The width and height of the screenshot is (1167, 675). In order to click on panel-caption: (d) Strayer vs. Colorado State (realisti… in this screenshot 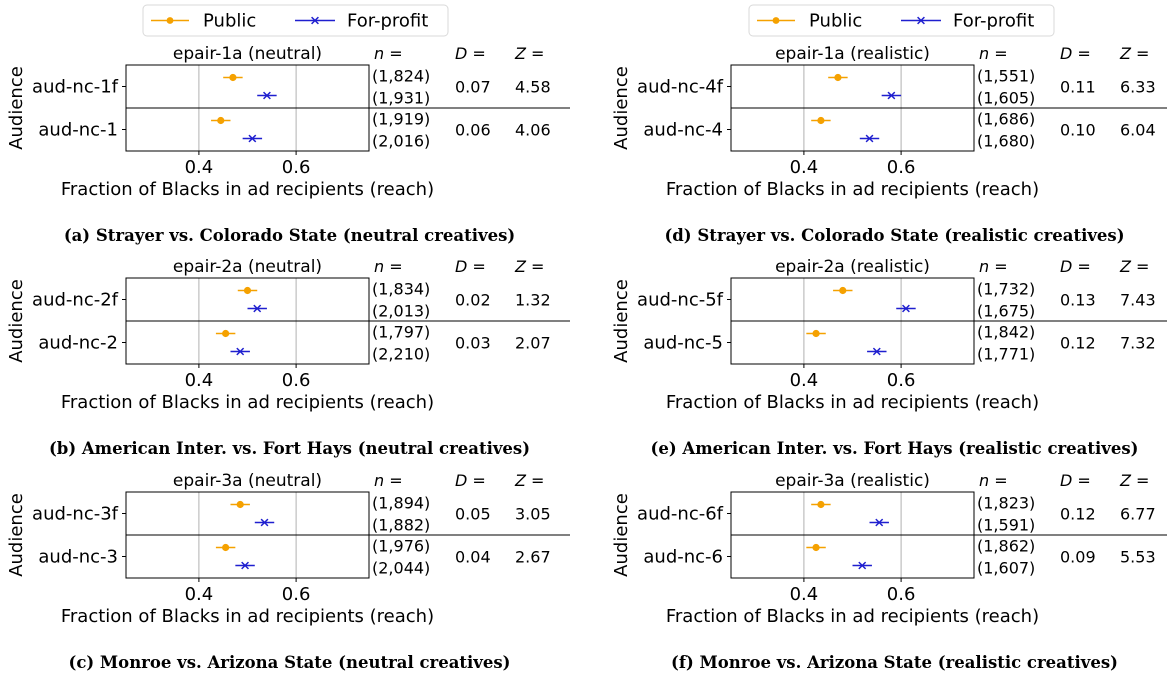, I will do `click(894, 235)`.